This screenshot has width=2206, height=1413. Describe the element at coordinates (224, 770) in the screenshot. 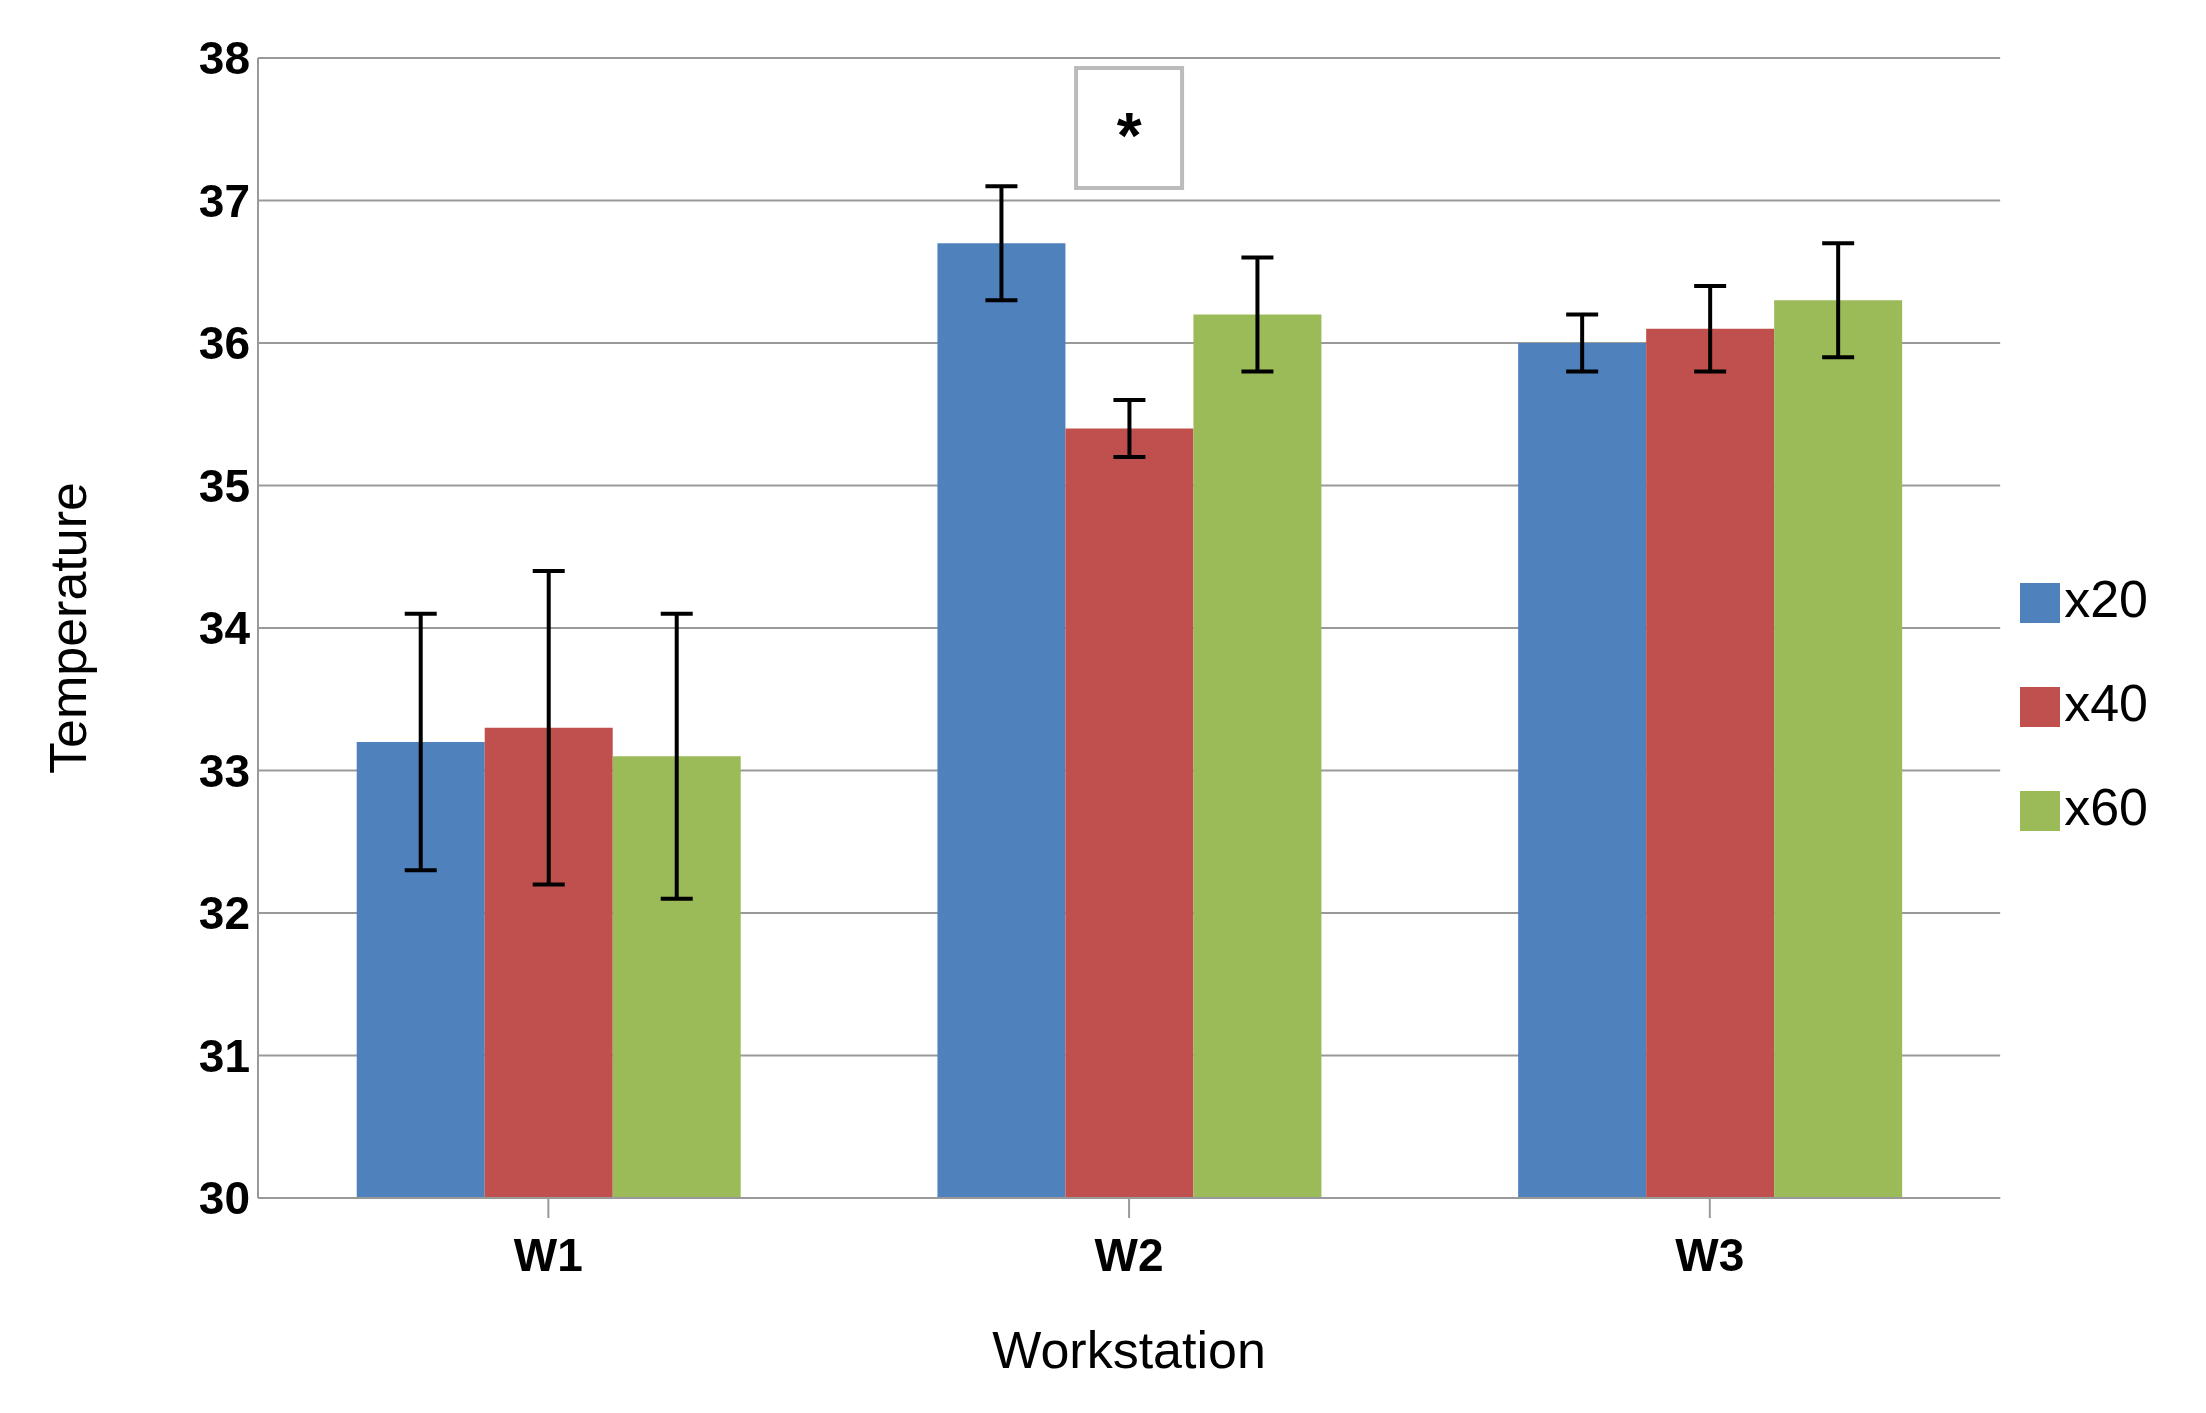

I see `y-tick-label: 33` at that location.